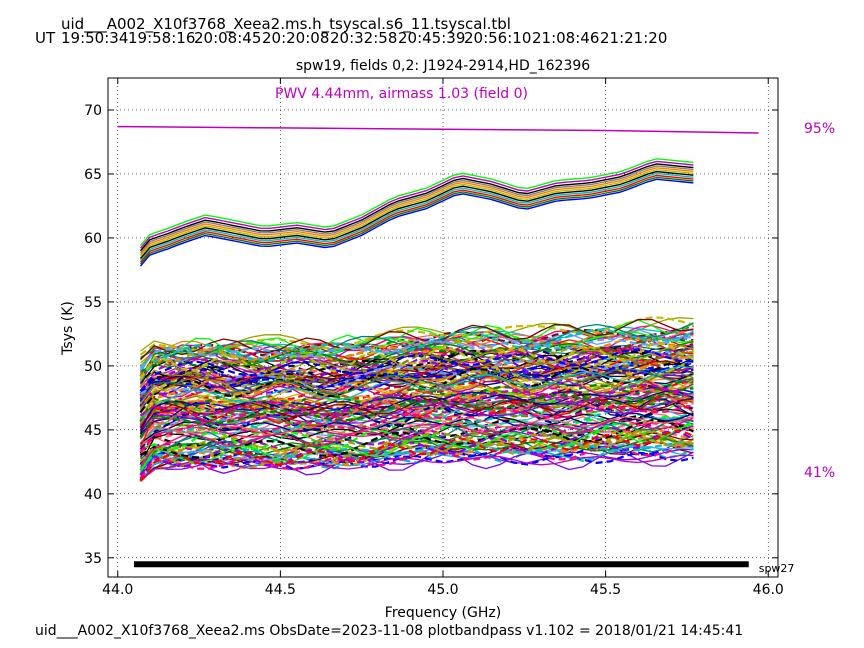 The image size is (864, 648). Describe the element at coordinates (93, 239) in the screenshot. I see `y-tick-label: 60` at that location.